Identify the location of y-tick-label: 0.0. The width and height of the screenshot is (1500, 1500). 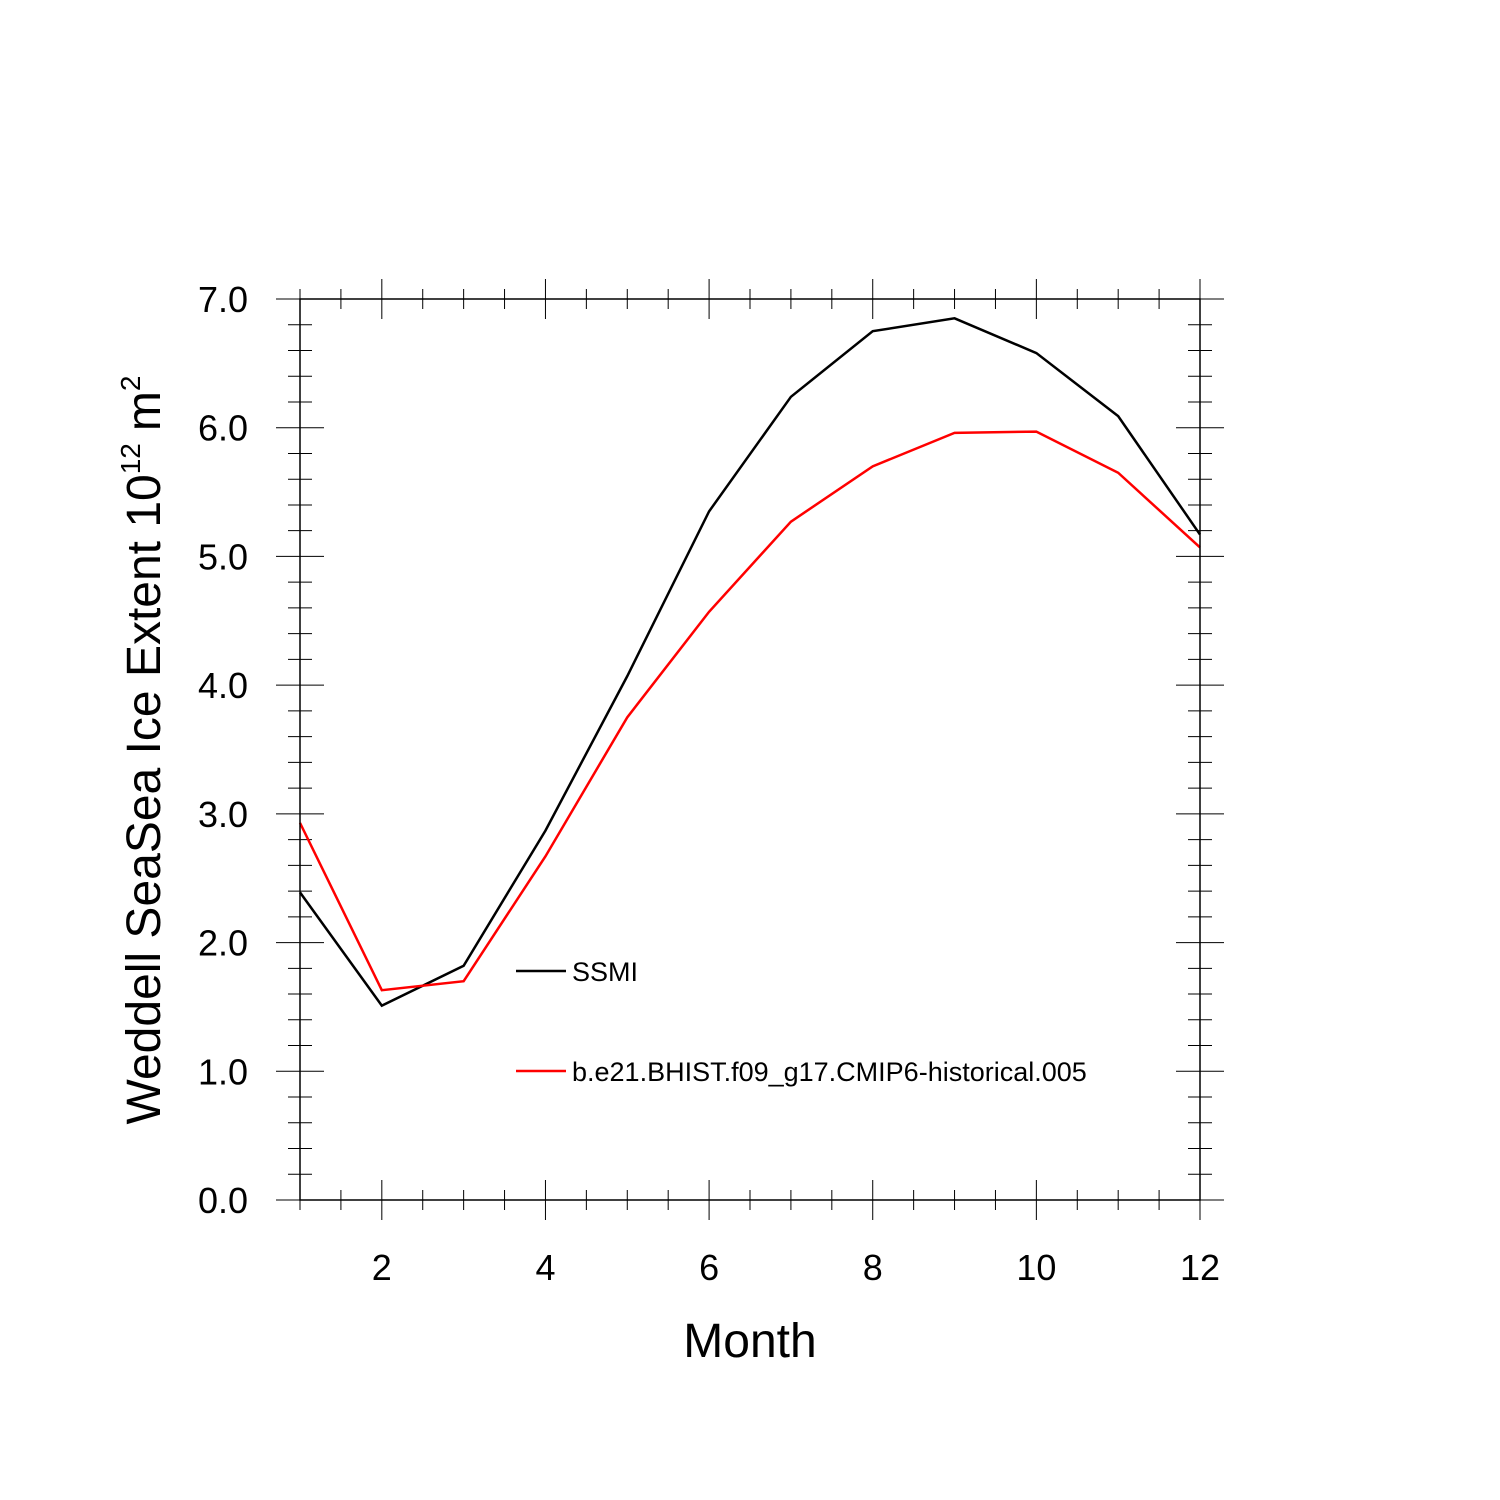
(223, 1200).